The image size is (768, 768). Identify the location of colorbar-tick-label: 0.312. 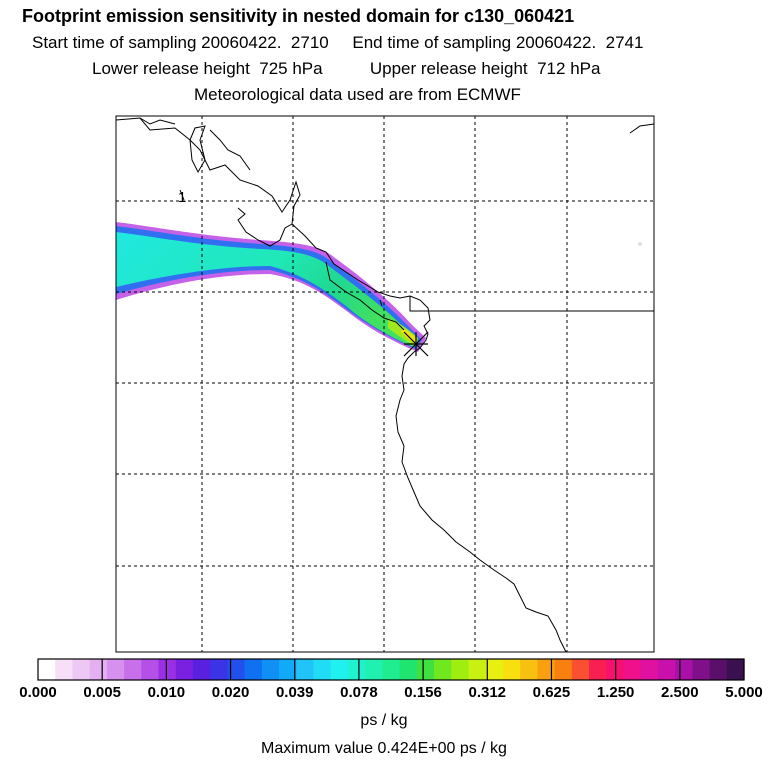
(487, 692).